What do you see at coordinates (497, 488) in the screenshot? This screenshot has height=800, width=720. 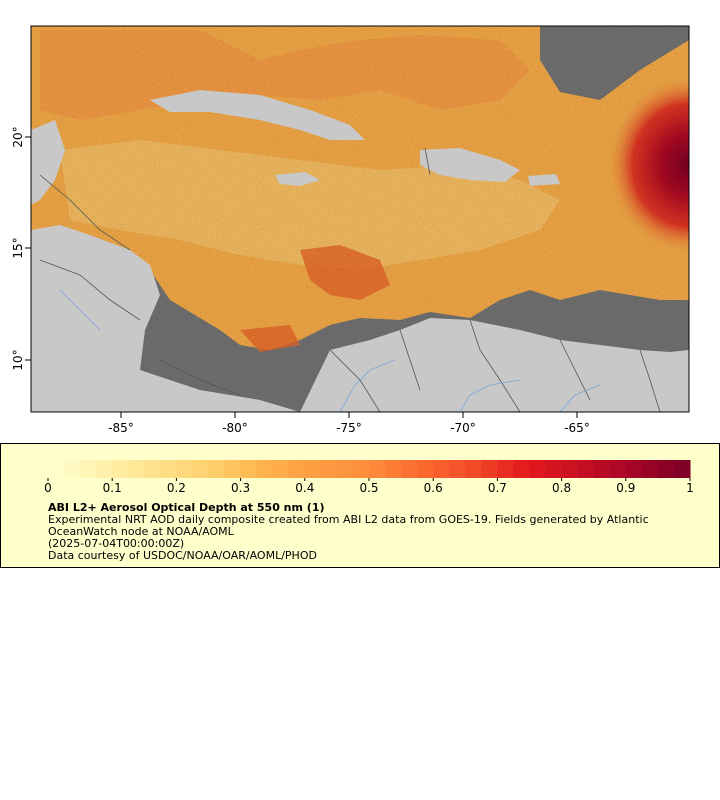 I see `colorbar-tick-label: 0.7` at bounding box center [497, 488].